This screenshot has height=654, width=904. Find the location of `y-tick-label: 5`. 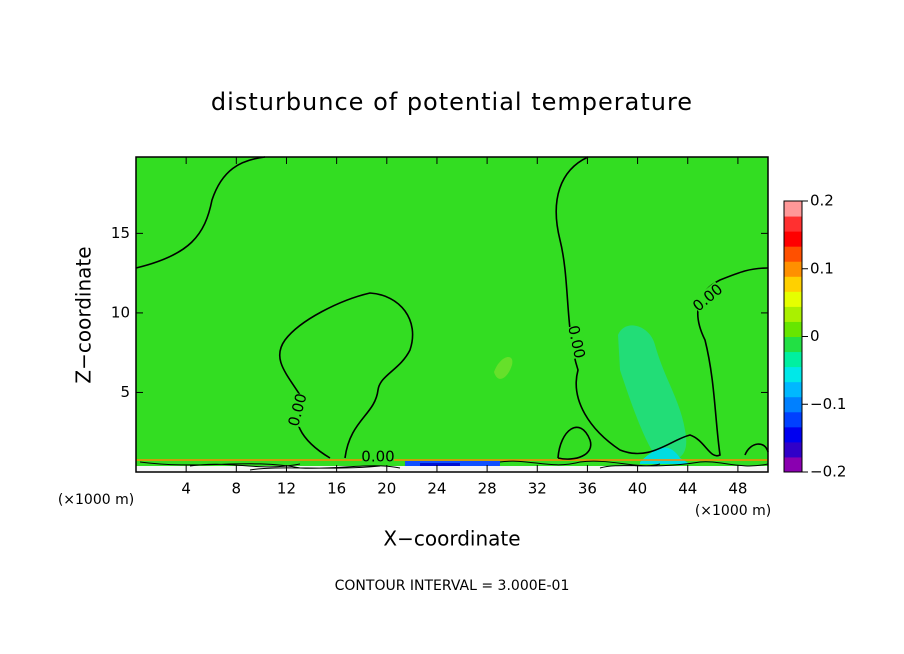

y-tick-label: 5 is located at coordinates (125, 392).